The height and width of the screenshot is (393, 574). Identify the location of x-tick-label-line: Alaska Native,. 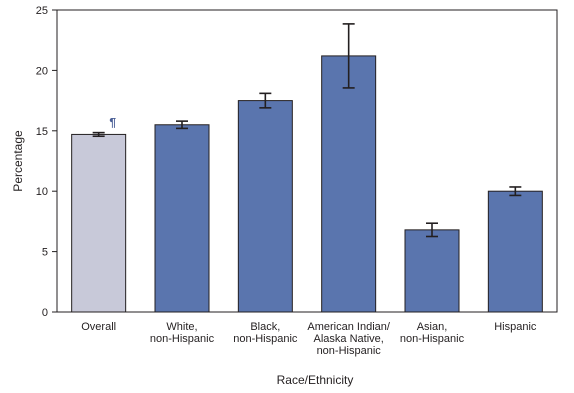
(349, 339).